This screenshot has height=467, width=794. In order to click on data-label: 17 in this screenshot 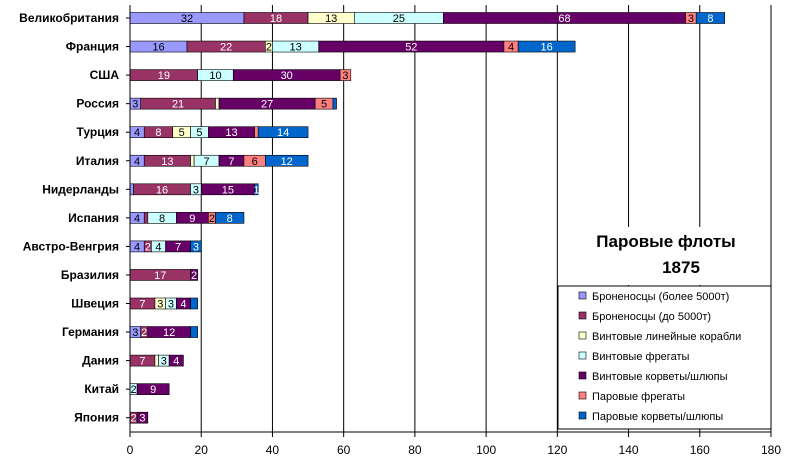, I will do `click(160, 276)`.